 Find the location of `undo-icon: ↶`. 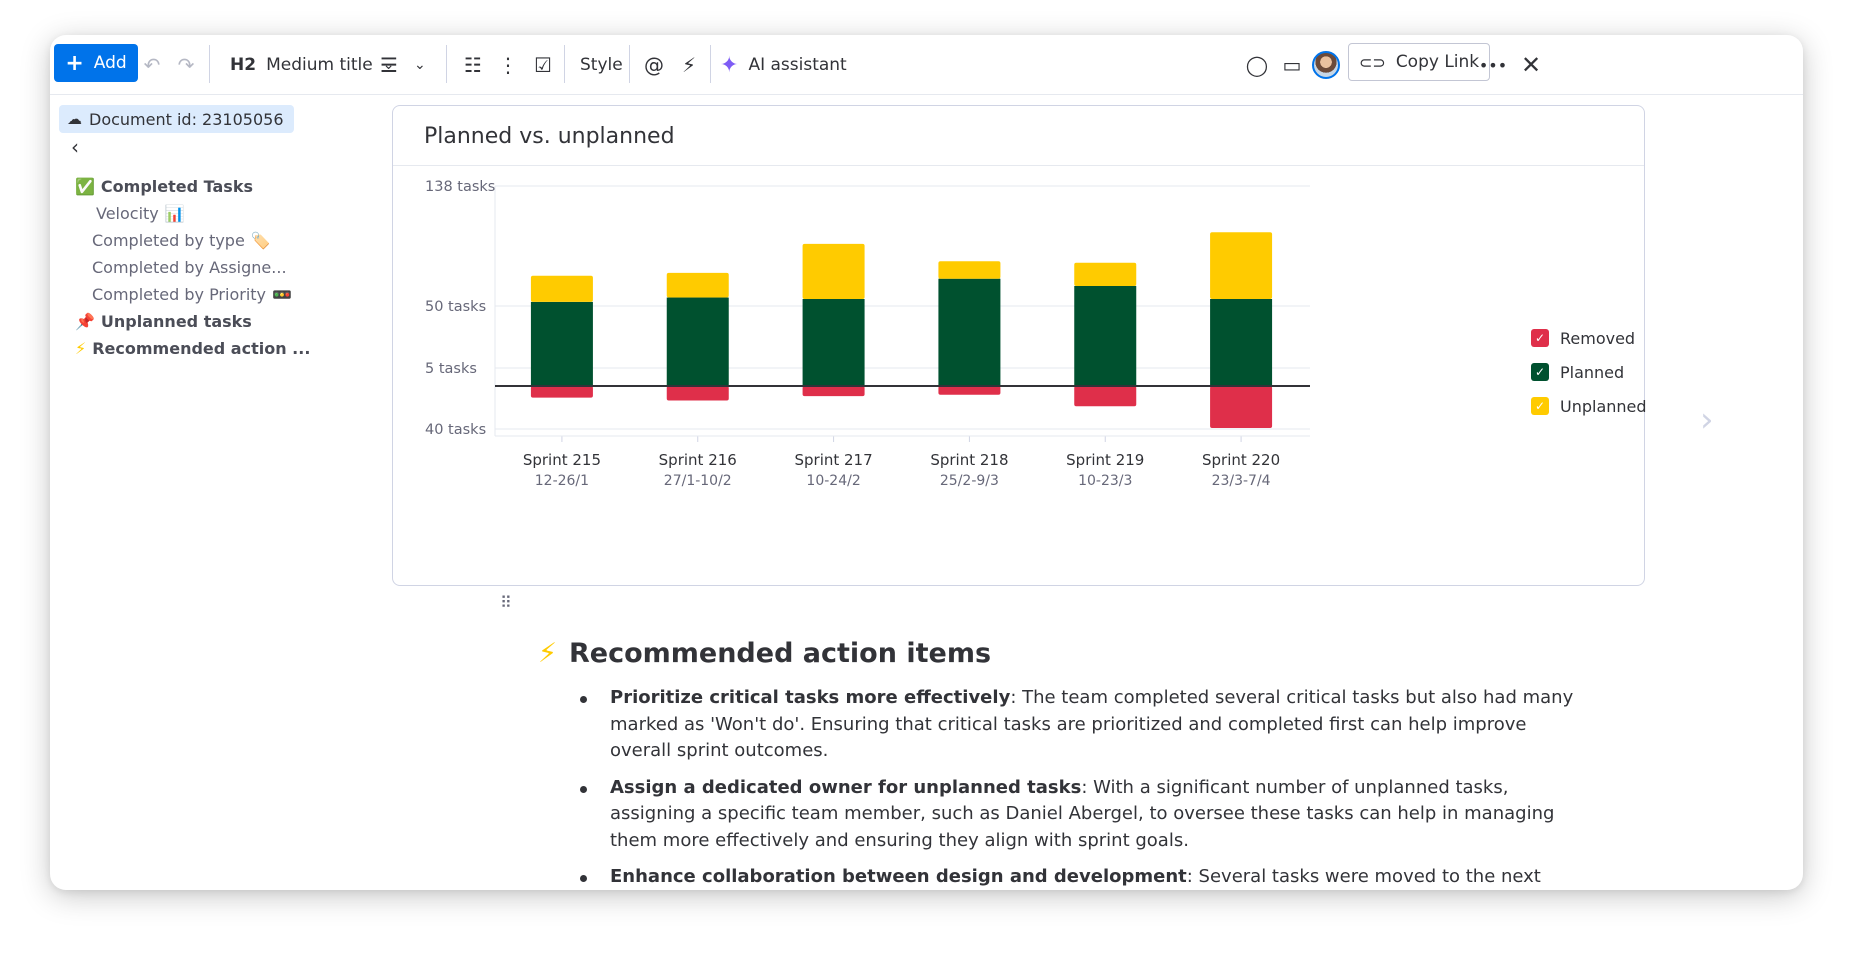

undo-icon: ↶ is located at coordinates (152, 65).